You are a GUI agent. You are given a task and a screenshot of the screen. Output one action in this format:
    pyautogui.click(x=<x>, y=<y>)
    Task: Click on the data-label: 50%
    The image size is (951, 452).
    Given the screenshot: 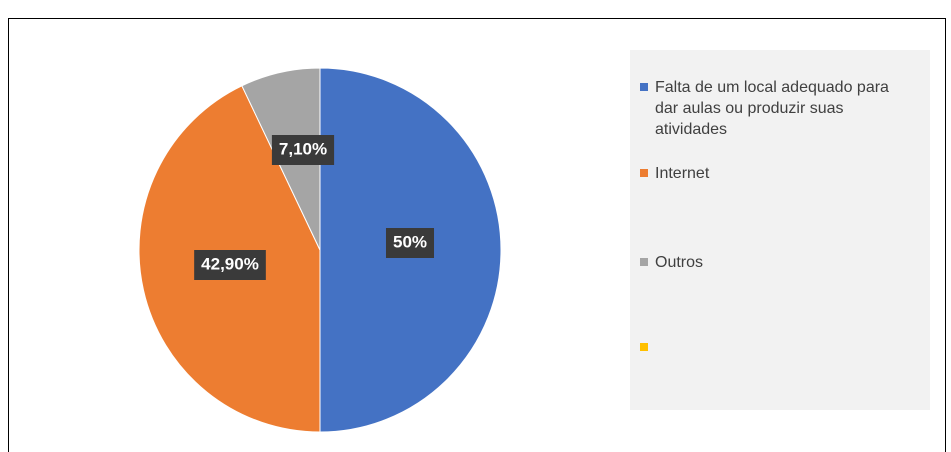 What is the action you would take?
    pyautogui.click(x=410, y=241)
    